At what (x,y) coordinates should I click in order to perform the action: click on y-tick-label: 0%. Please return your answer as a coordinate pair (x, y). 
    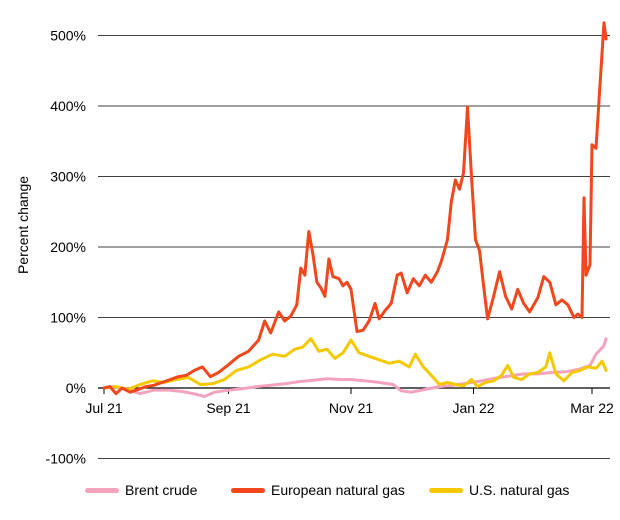
    Looking at the image, I should click on (76, 388).